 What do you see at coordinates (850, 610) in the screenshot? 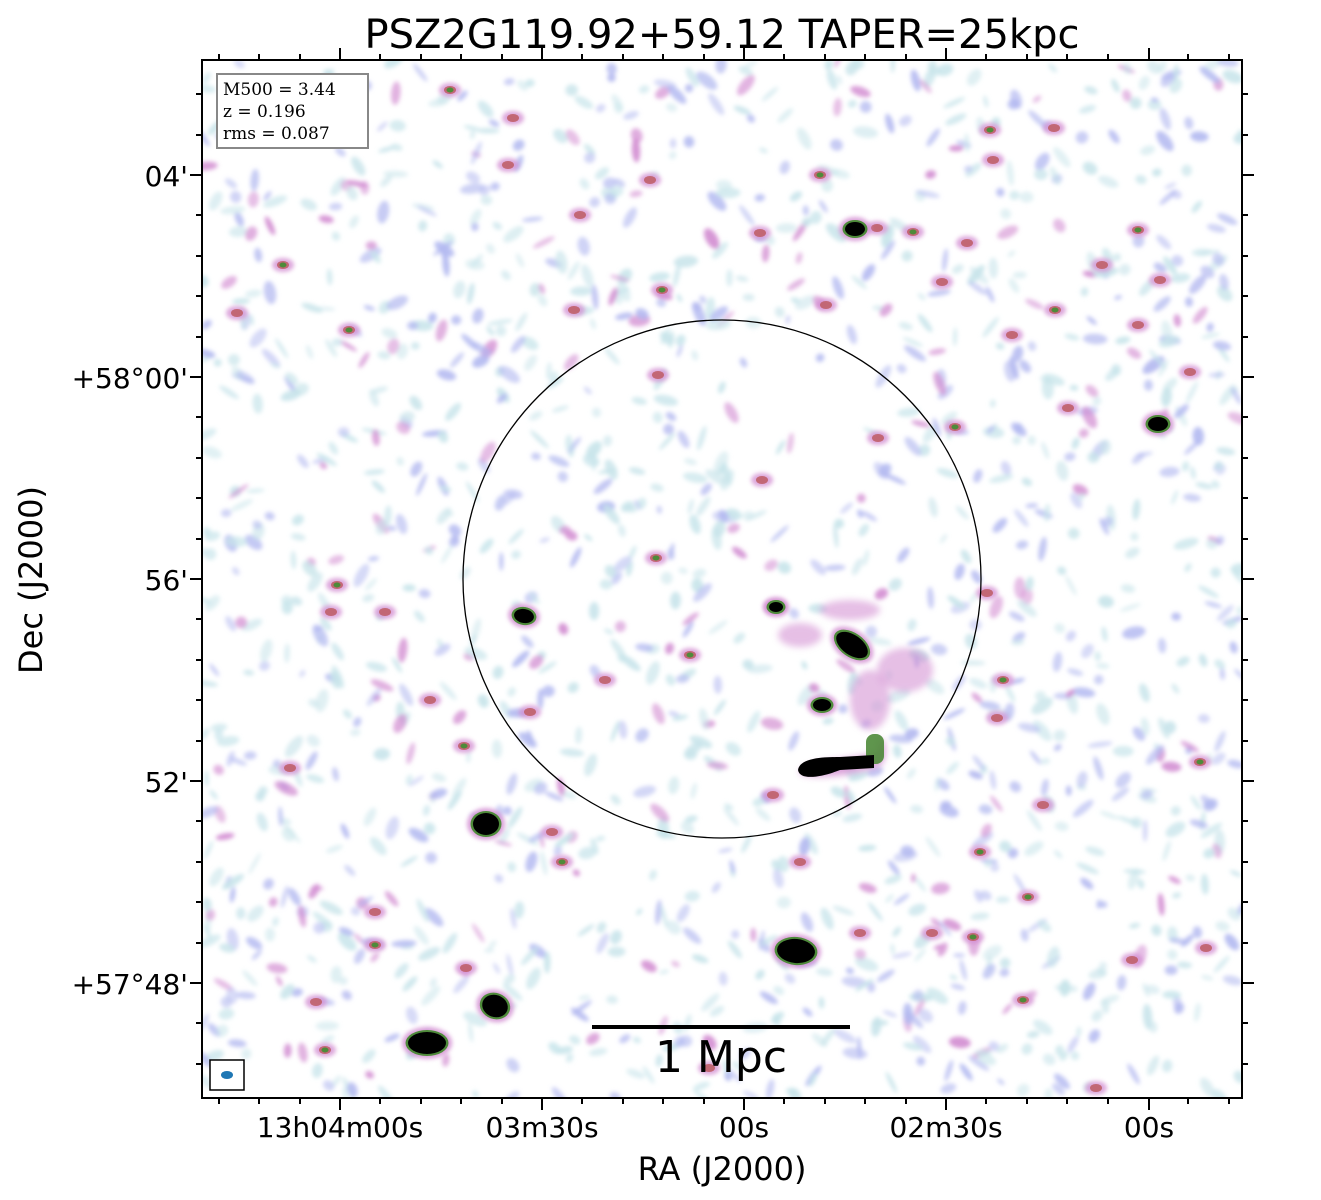
I see `diffuse-emission` at bounding box center [850, 610].